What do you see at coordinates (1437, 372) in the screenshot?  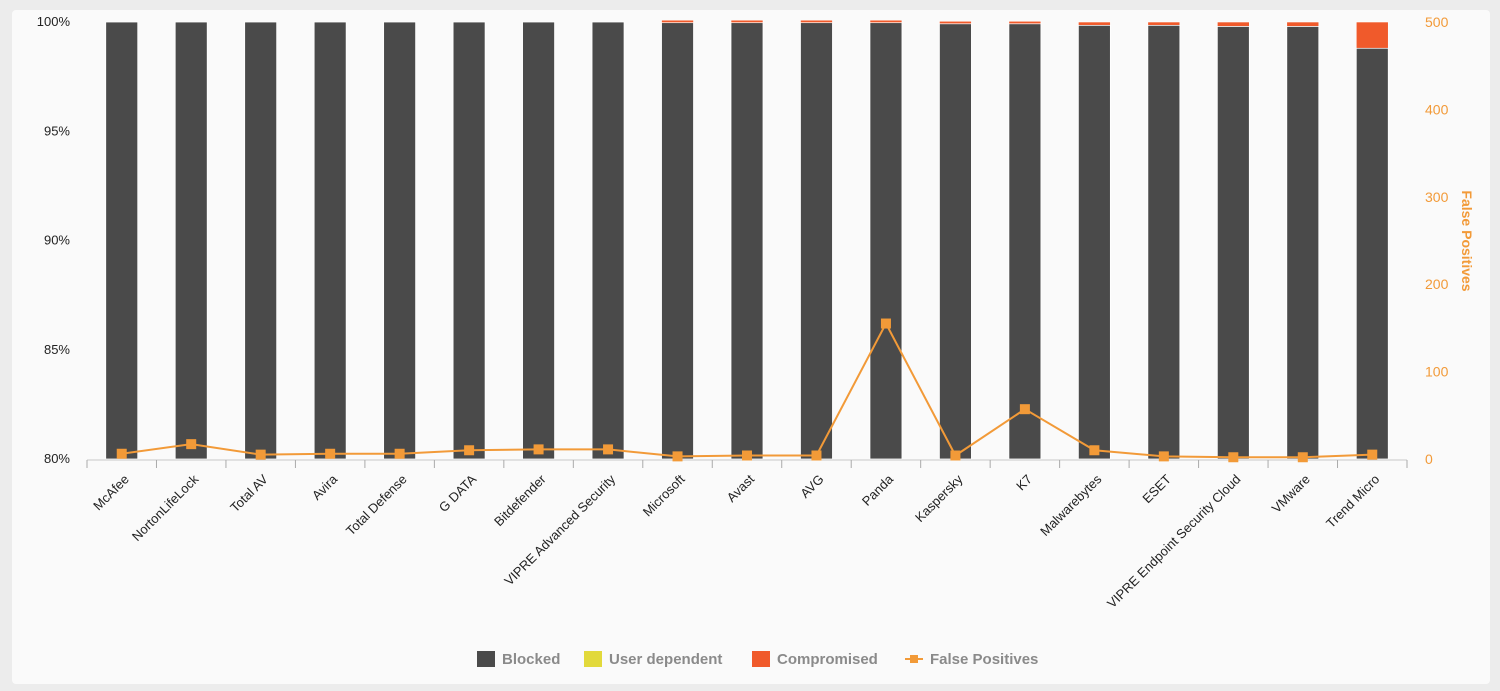 I see `y-right-tick-label: 100` at bounding box center [1437, 372].